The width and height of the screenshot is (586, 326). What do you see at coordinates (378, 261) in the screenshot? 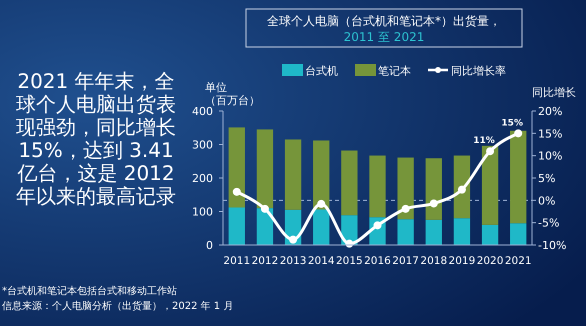
I see `x-tick-label: 2016` at bounding box center [378, 261].